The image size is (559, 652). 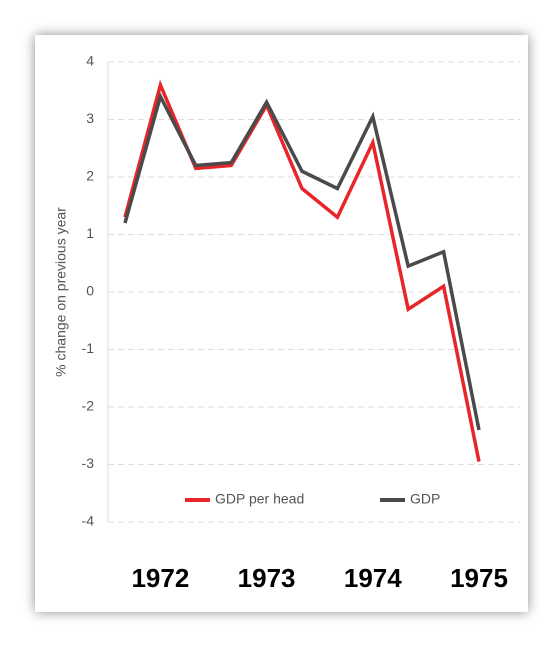 What do you see at coordinates (88, 463) in the screenshot?
I see `y-tick-label: -3` at bounding box center [88, 463].